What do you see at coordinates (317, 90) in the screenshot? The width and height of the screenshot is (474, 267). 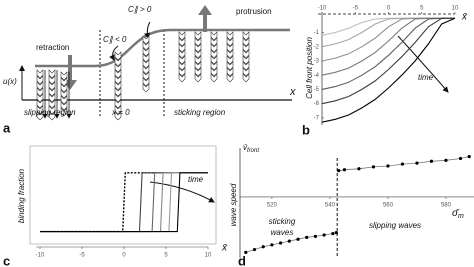 I see `y-tick-label: -5` at bounding box center [317, 90].